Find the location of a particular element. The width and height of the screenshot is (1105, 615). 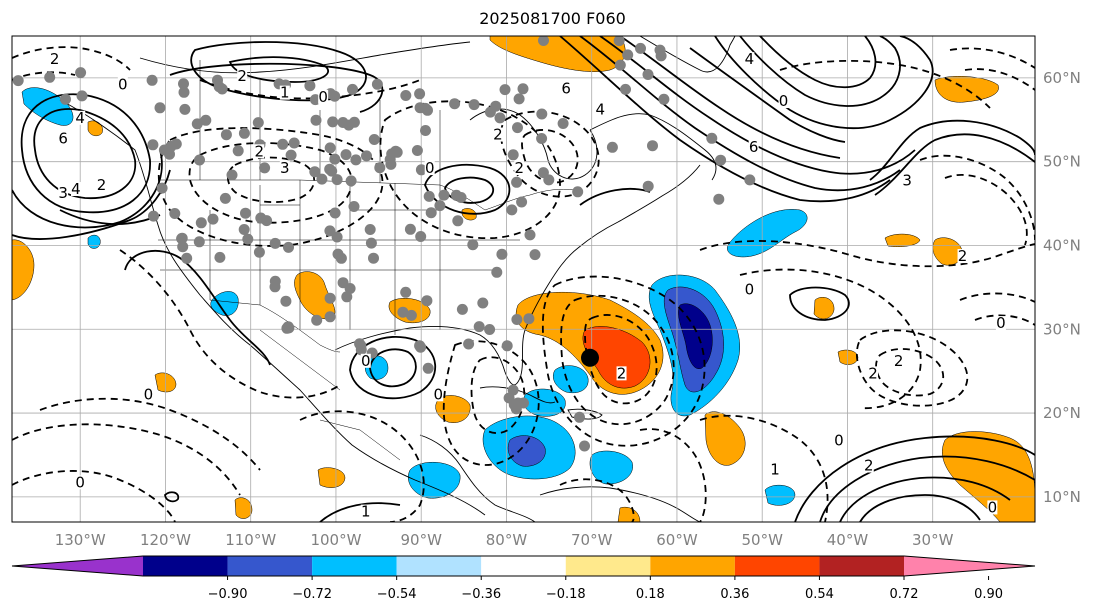

central-america-coast is located at coordinates (477, 478).